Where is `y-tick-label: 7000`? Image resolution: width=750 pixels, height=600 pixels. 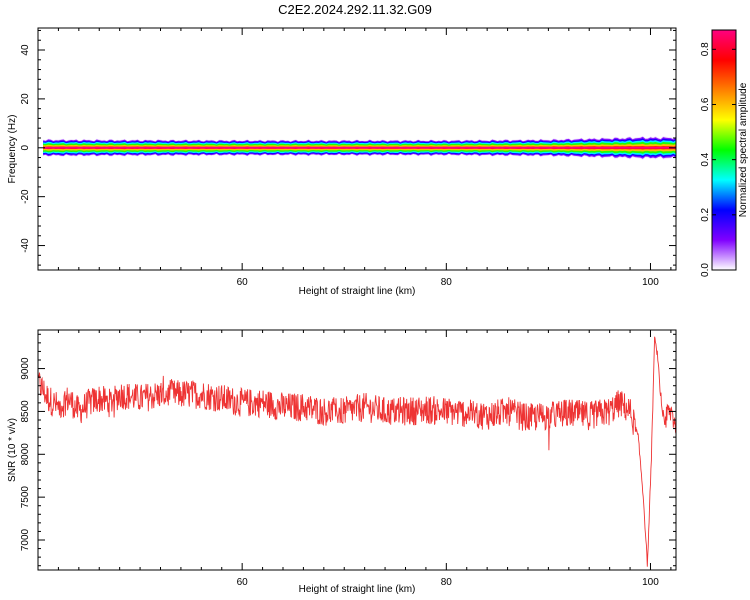
y-tick-label: 7000 is located at coordinates (25, 539).